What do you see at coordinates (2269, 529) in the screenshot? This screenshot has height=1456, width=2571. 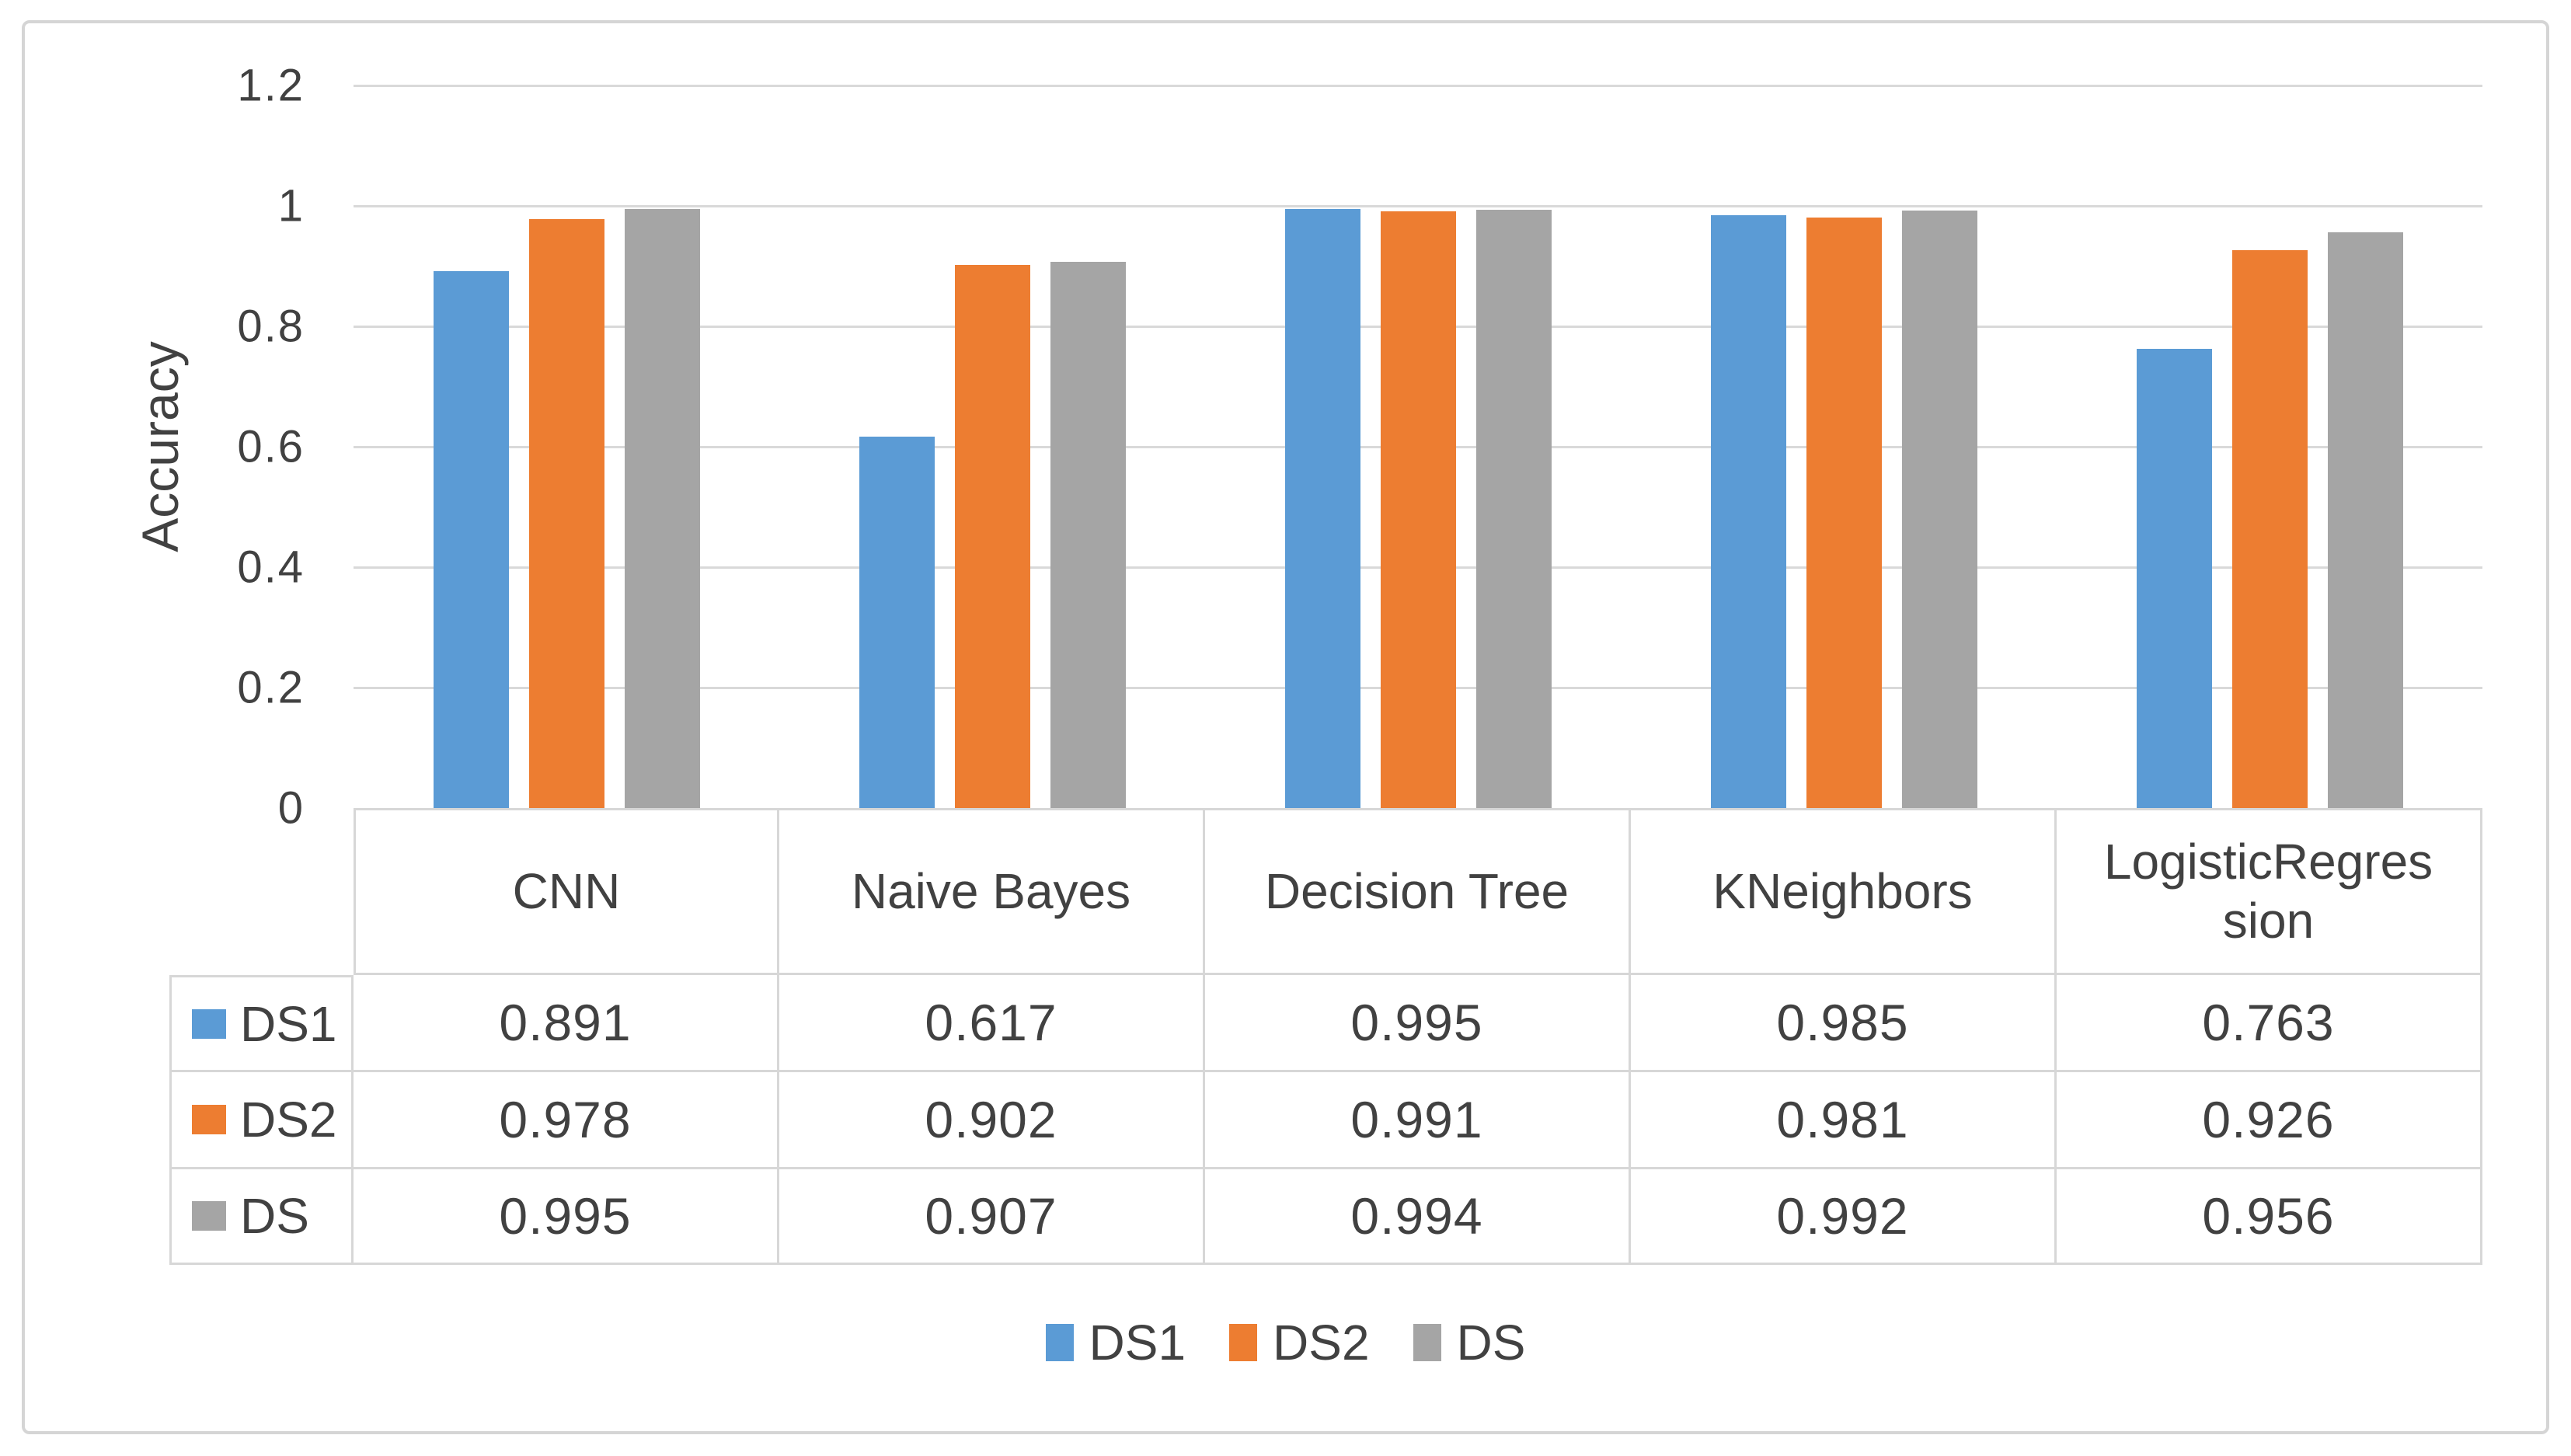 I see `bar-ds2-logisticregression` at bounding box center [2269, 529].